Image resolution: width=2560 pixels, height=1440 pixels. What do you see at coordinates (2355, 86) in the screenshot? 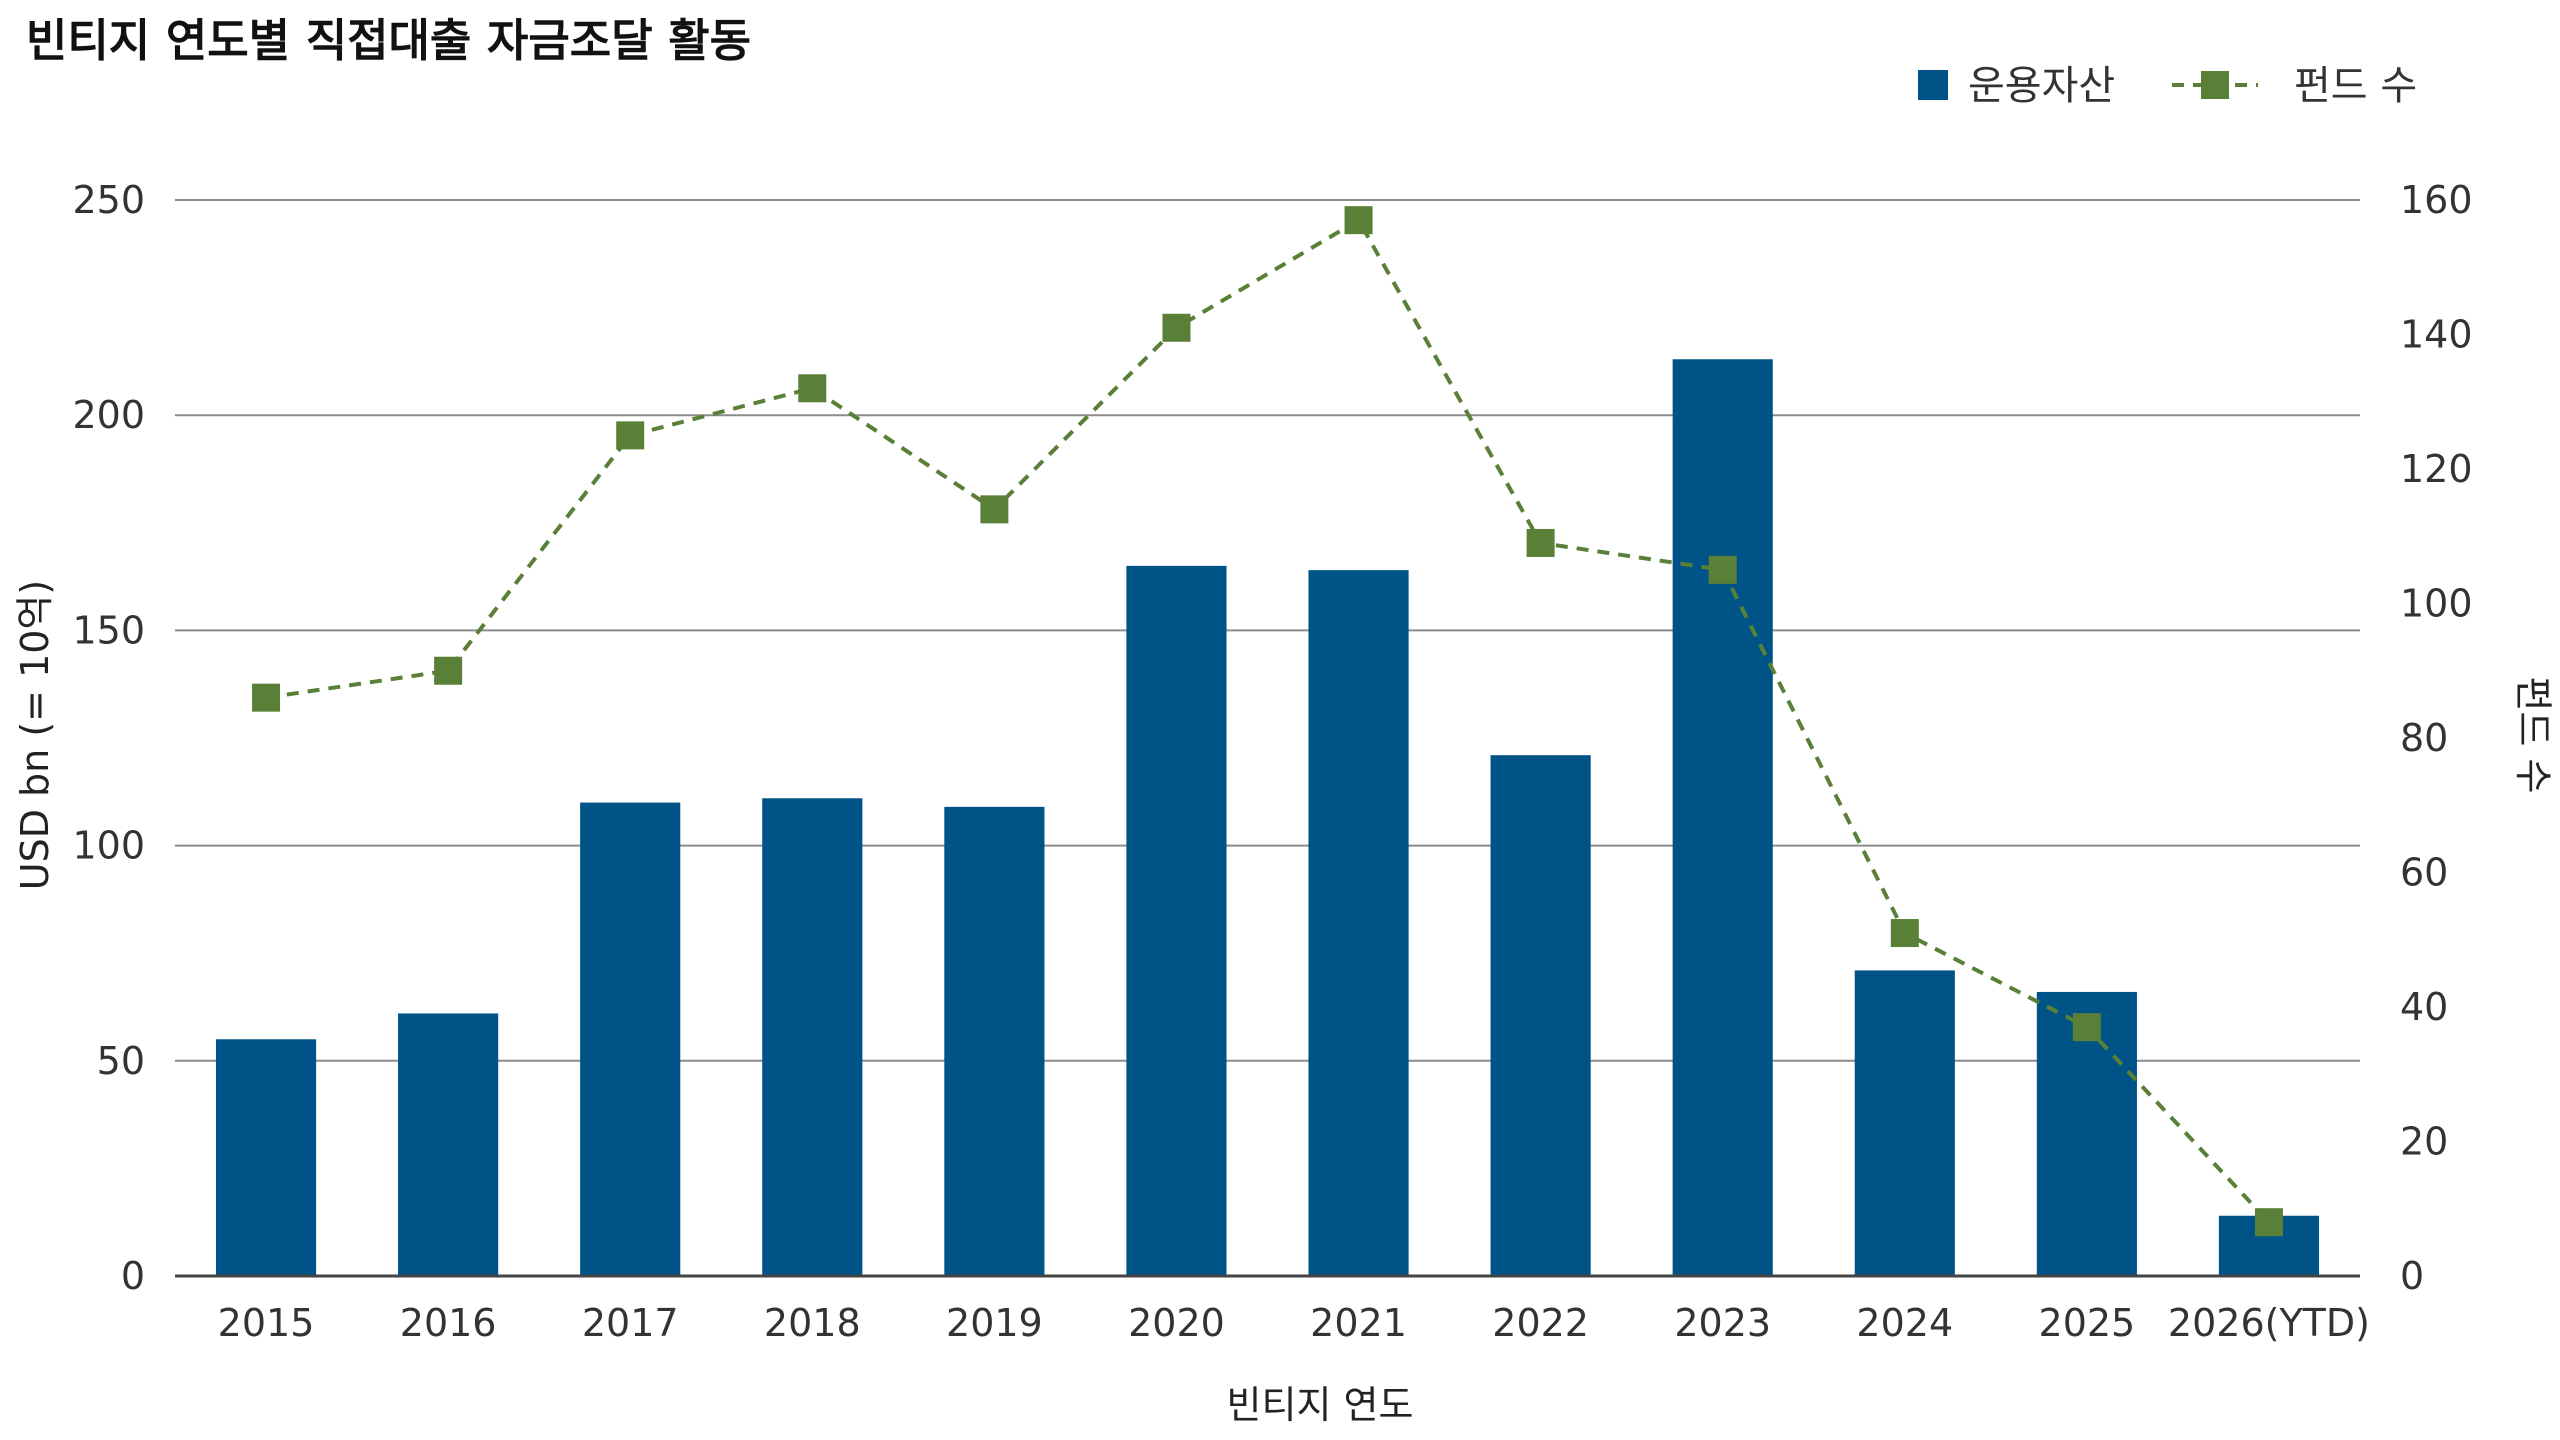
I see `legend-label-funds: 펀드 수` at bounding box center [2355, 86].